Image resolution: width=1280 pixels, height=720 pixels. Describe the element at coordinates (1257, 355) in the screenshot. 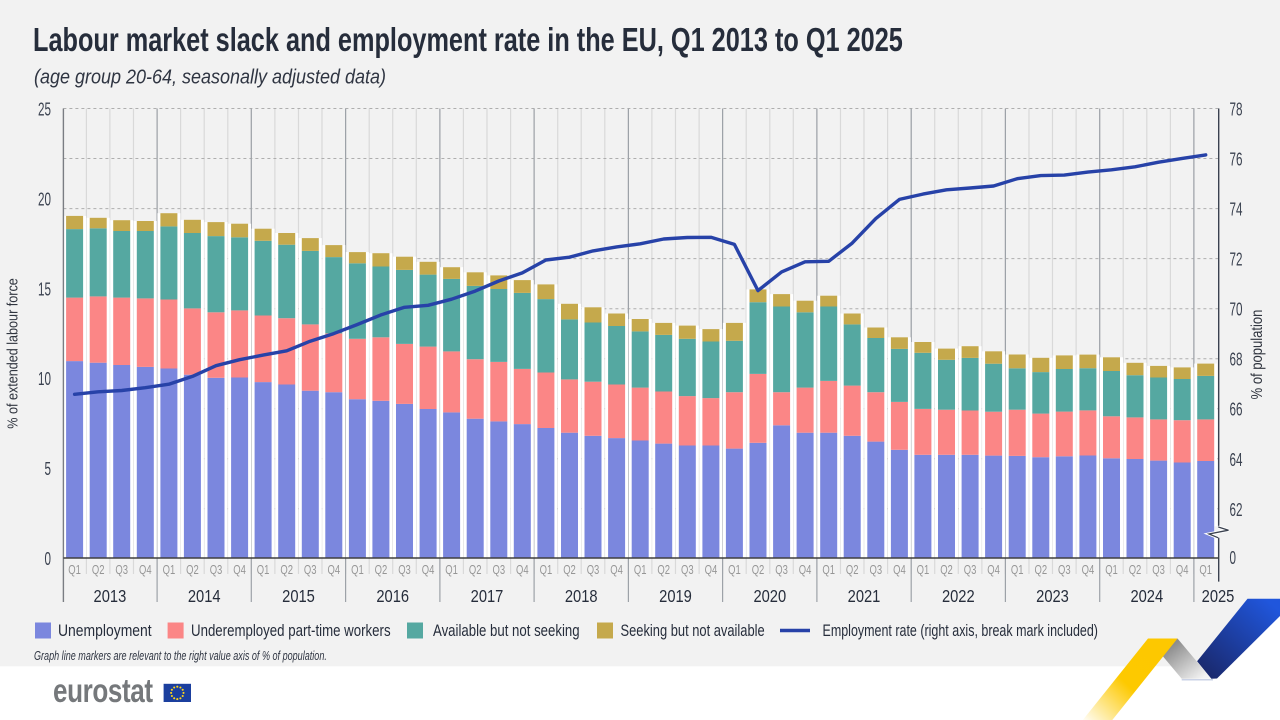

I see `svg-text: % of population` at that location.